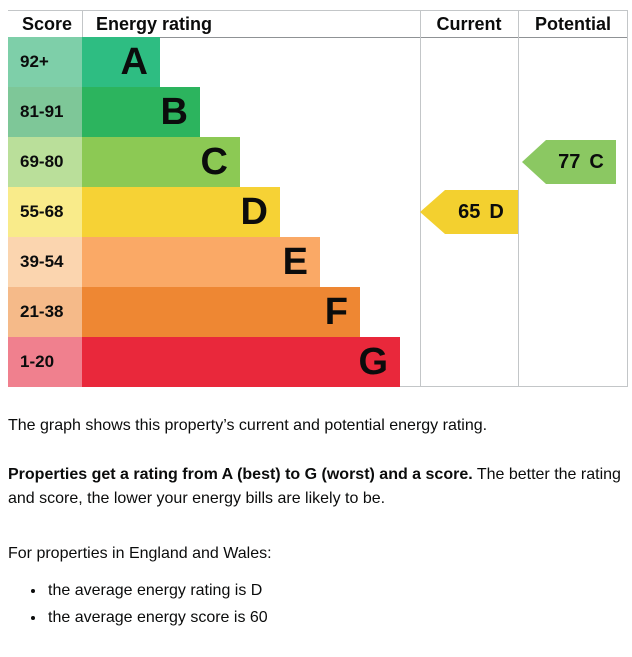 The width and height of the screenshot is (632, 657). I want to click on band-bar-e: E, so click(201, 262).